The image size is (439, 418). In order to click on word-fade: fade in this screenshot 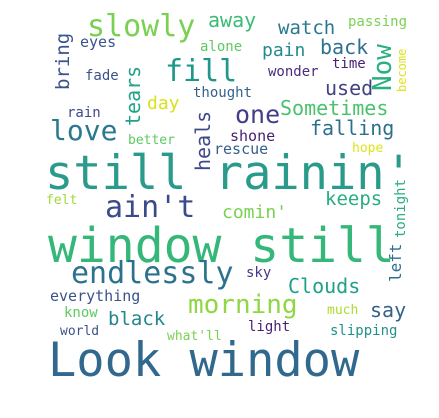, I will do `click(102, 76)`.